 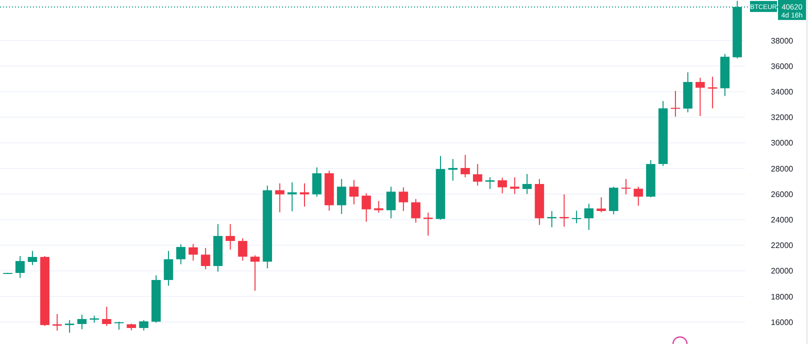 I want to click on y-tick-label: 16000, so click(x=782, y=322).